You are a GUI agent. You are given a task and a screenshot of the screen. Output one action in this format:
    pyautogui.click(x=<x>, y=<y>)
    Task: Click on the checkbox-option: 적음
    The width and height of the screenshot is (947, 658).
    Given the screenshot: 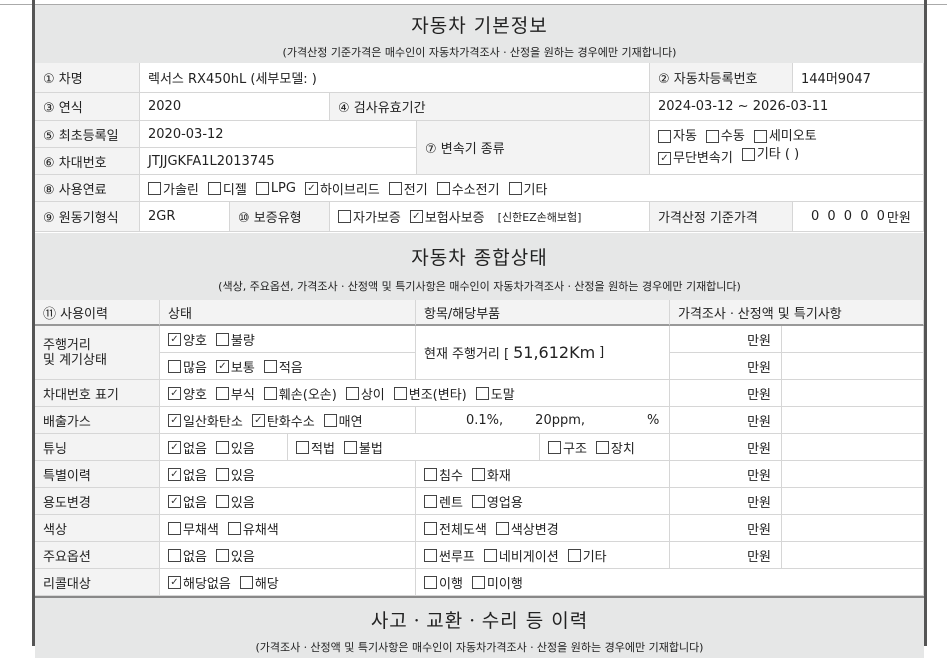 What is the action you would take?
    pyautogui.click(x=283, y=366)
    